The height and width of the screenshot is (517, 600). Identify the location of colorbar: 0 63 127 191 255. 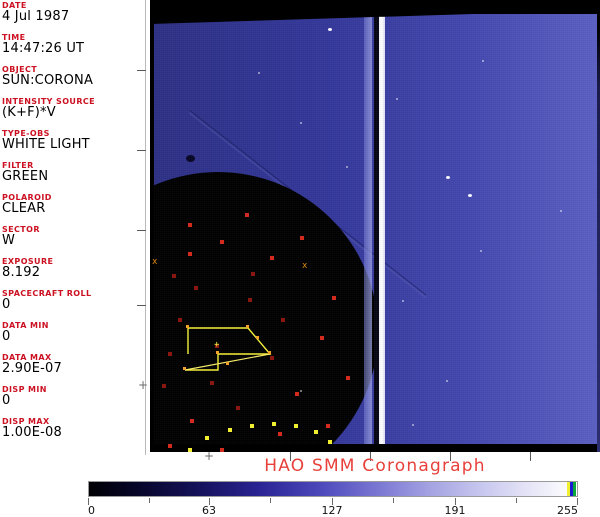
(333, 499).